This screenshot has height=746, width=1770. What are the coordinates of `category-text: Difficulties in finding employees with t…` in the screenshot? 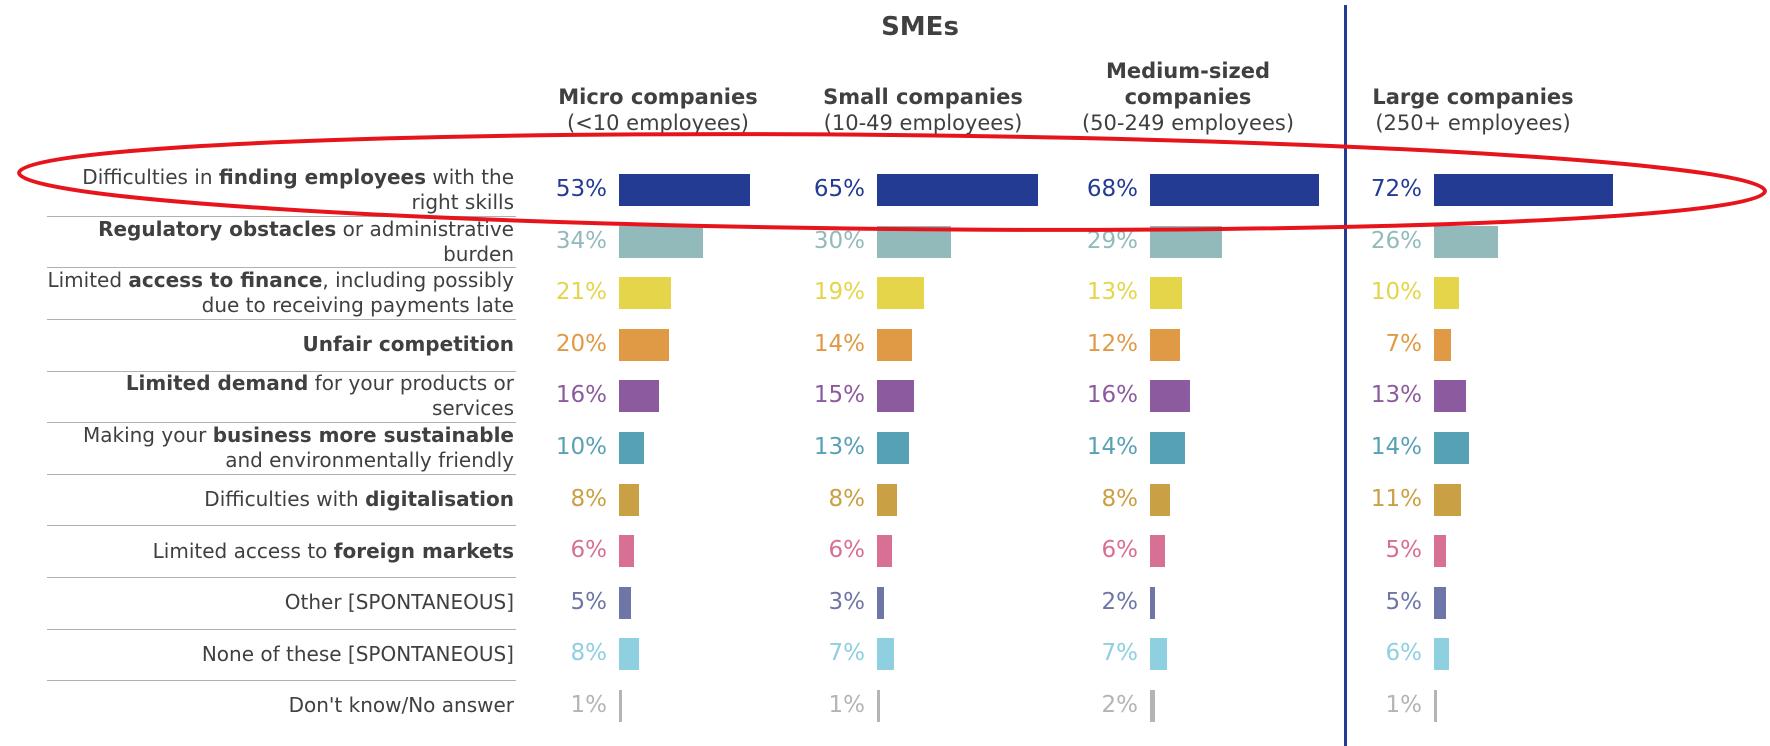 It's located at (280, 190).